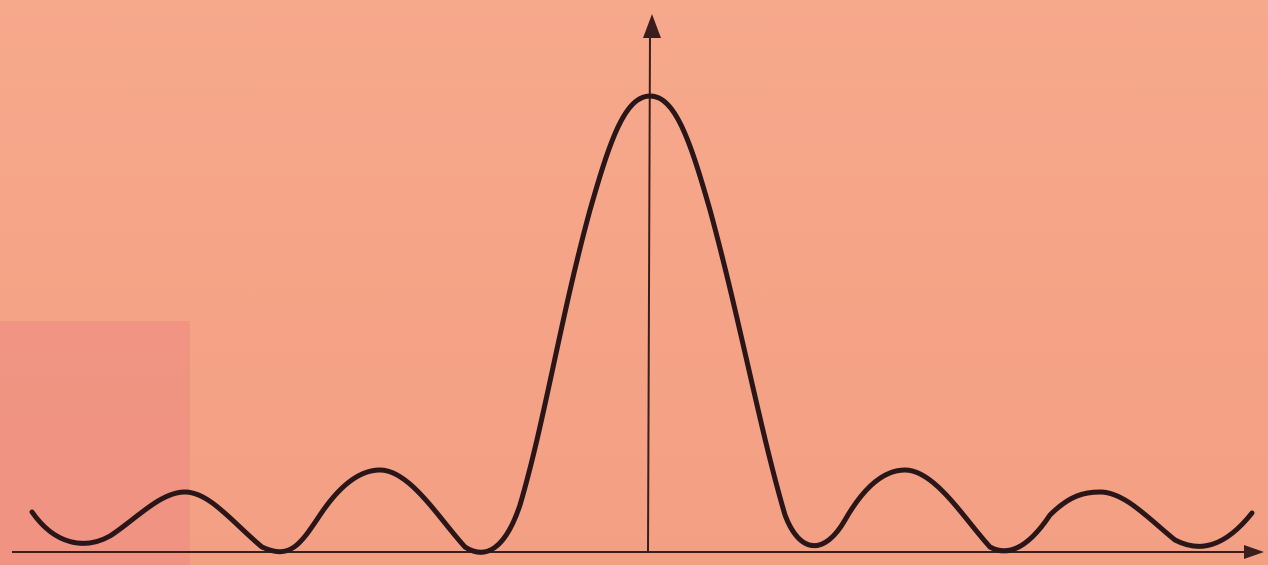  Describe the element at coordinates (649, 292) in the screenshot. I see `y-axis-line` at that location.